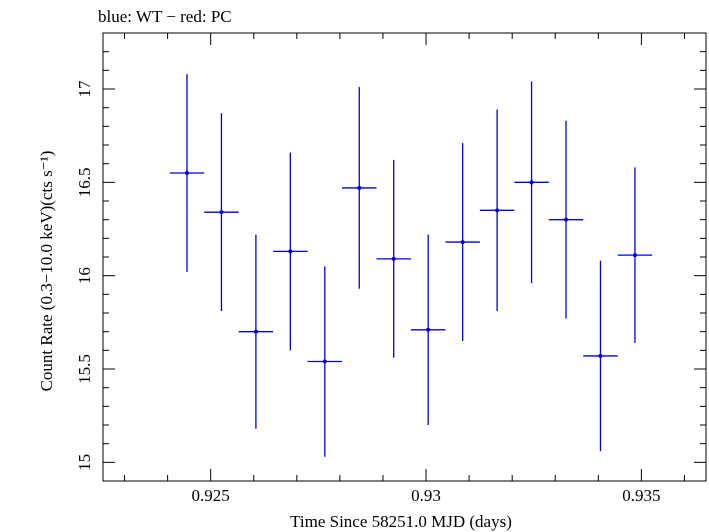 Image resolution: width=709 pixels, height=532 pixels. Describe the element at coordinates (401, 521) in the screenshot. I see `x-axis-label: Time Since 58251.0 MJD (days)` at that location.